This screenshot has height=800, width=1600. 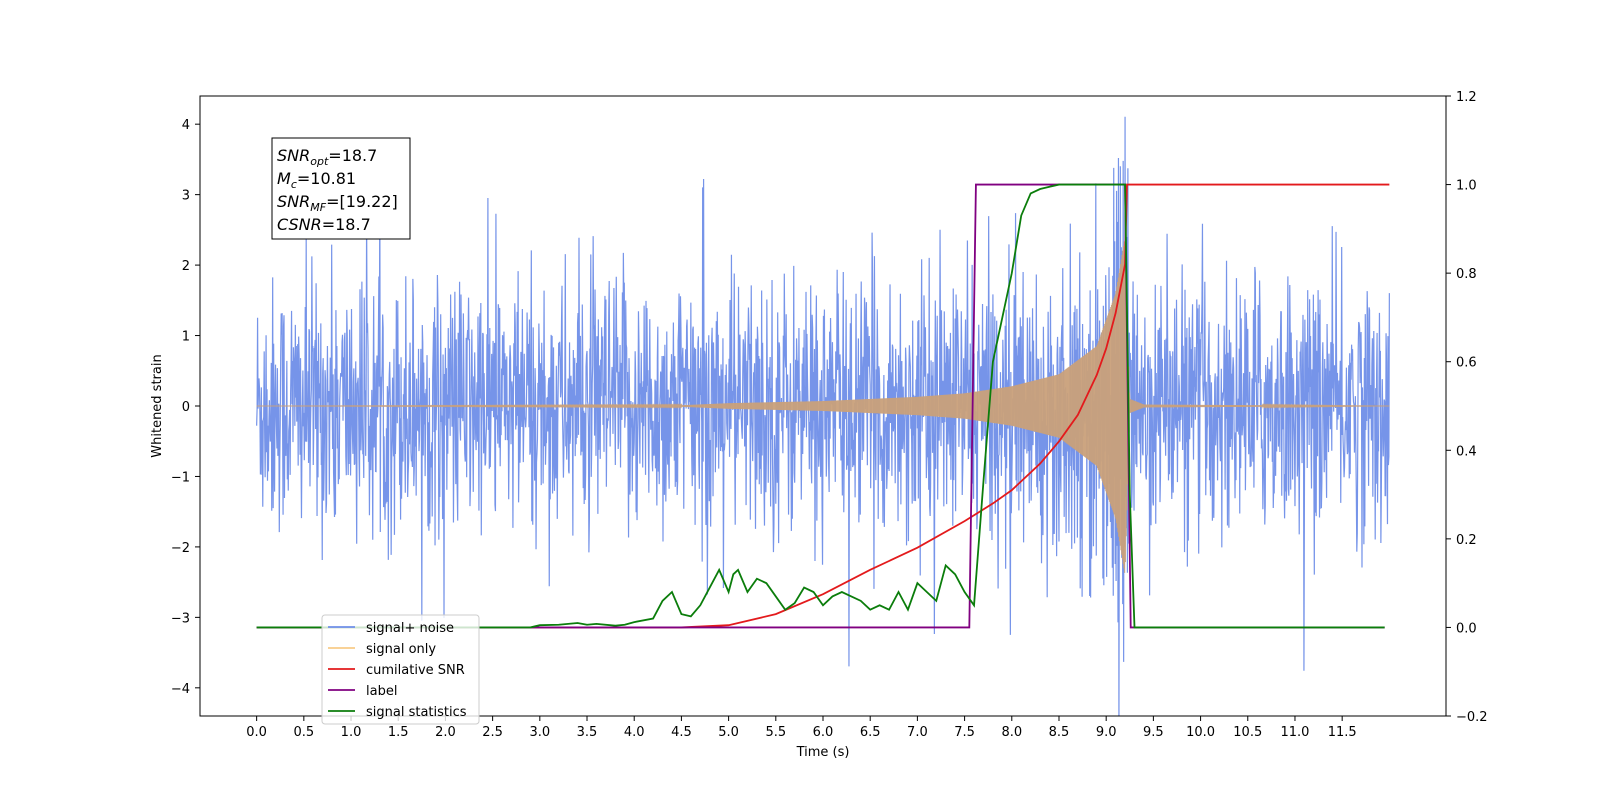 What do you see at coordinates (316, 180) in the screenshot?
I see `annotation-line: Mc=10.81` at bounding box center [316, 180].